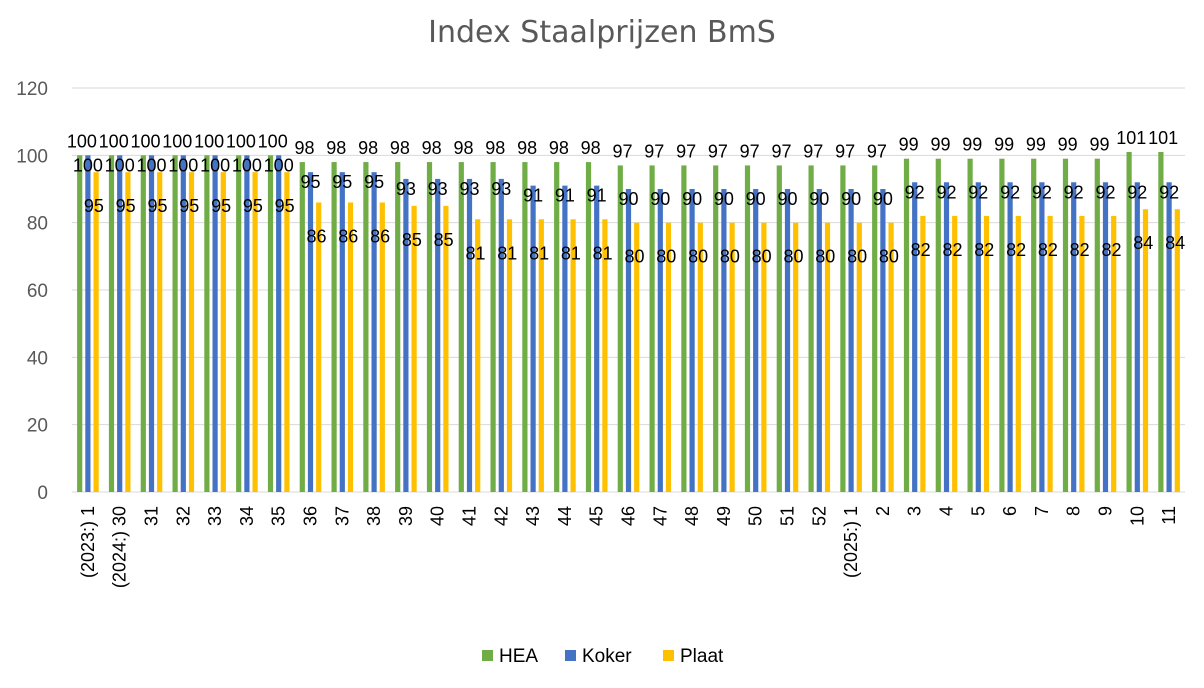  I want to click on legend-item-koker: Koker, so click(598, 656).